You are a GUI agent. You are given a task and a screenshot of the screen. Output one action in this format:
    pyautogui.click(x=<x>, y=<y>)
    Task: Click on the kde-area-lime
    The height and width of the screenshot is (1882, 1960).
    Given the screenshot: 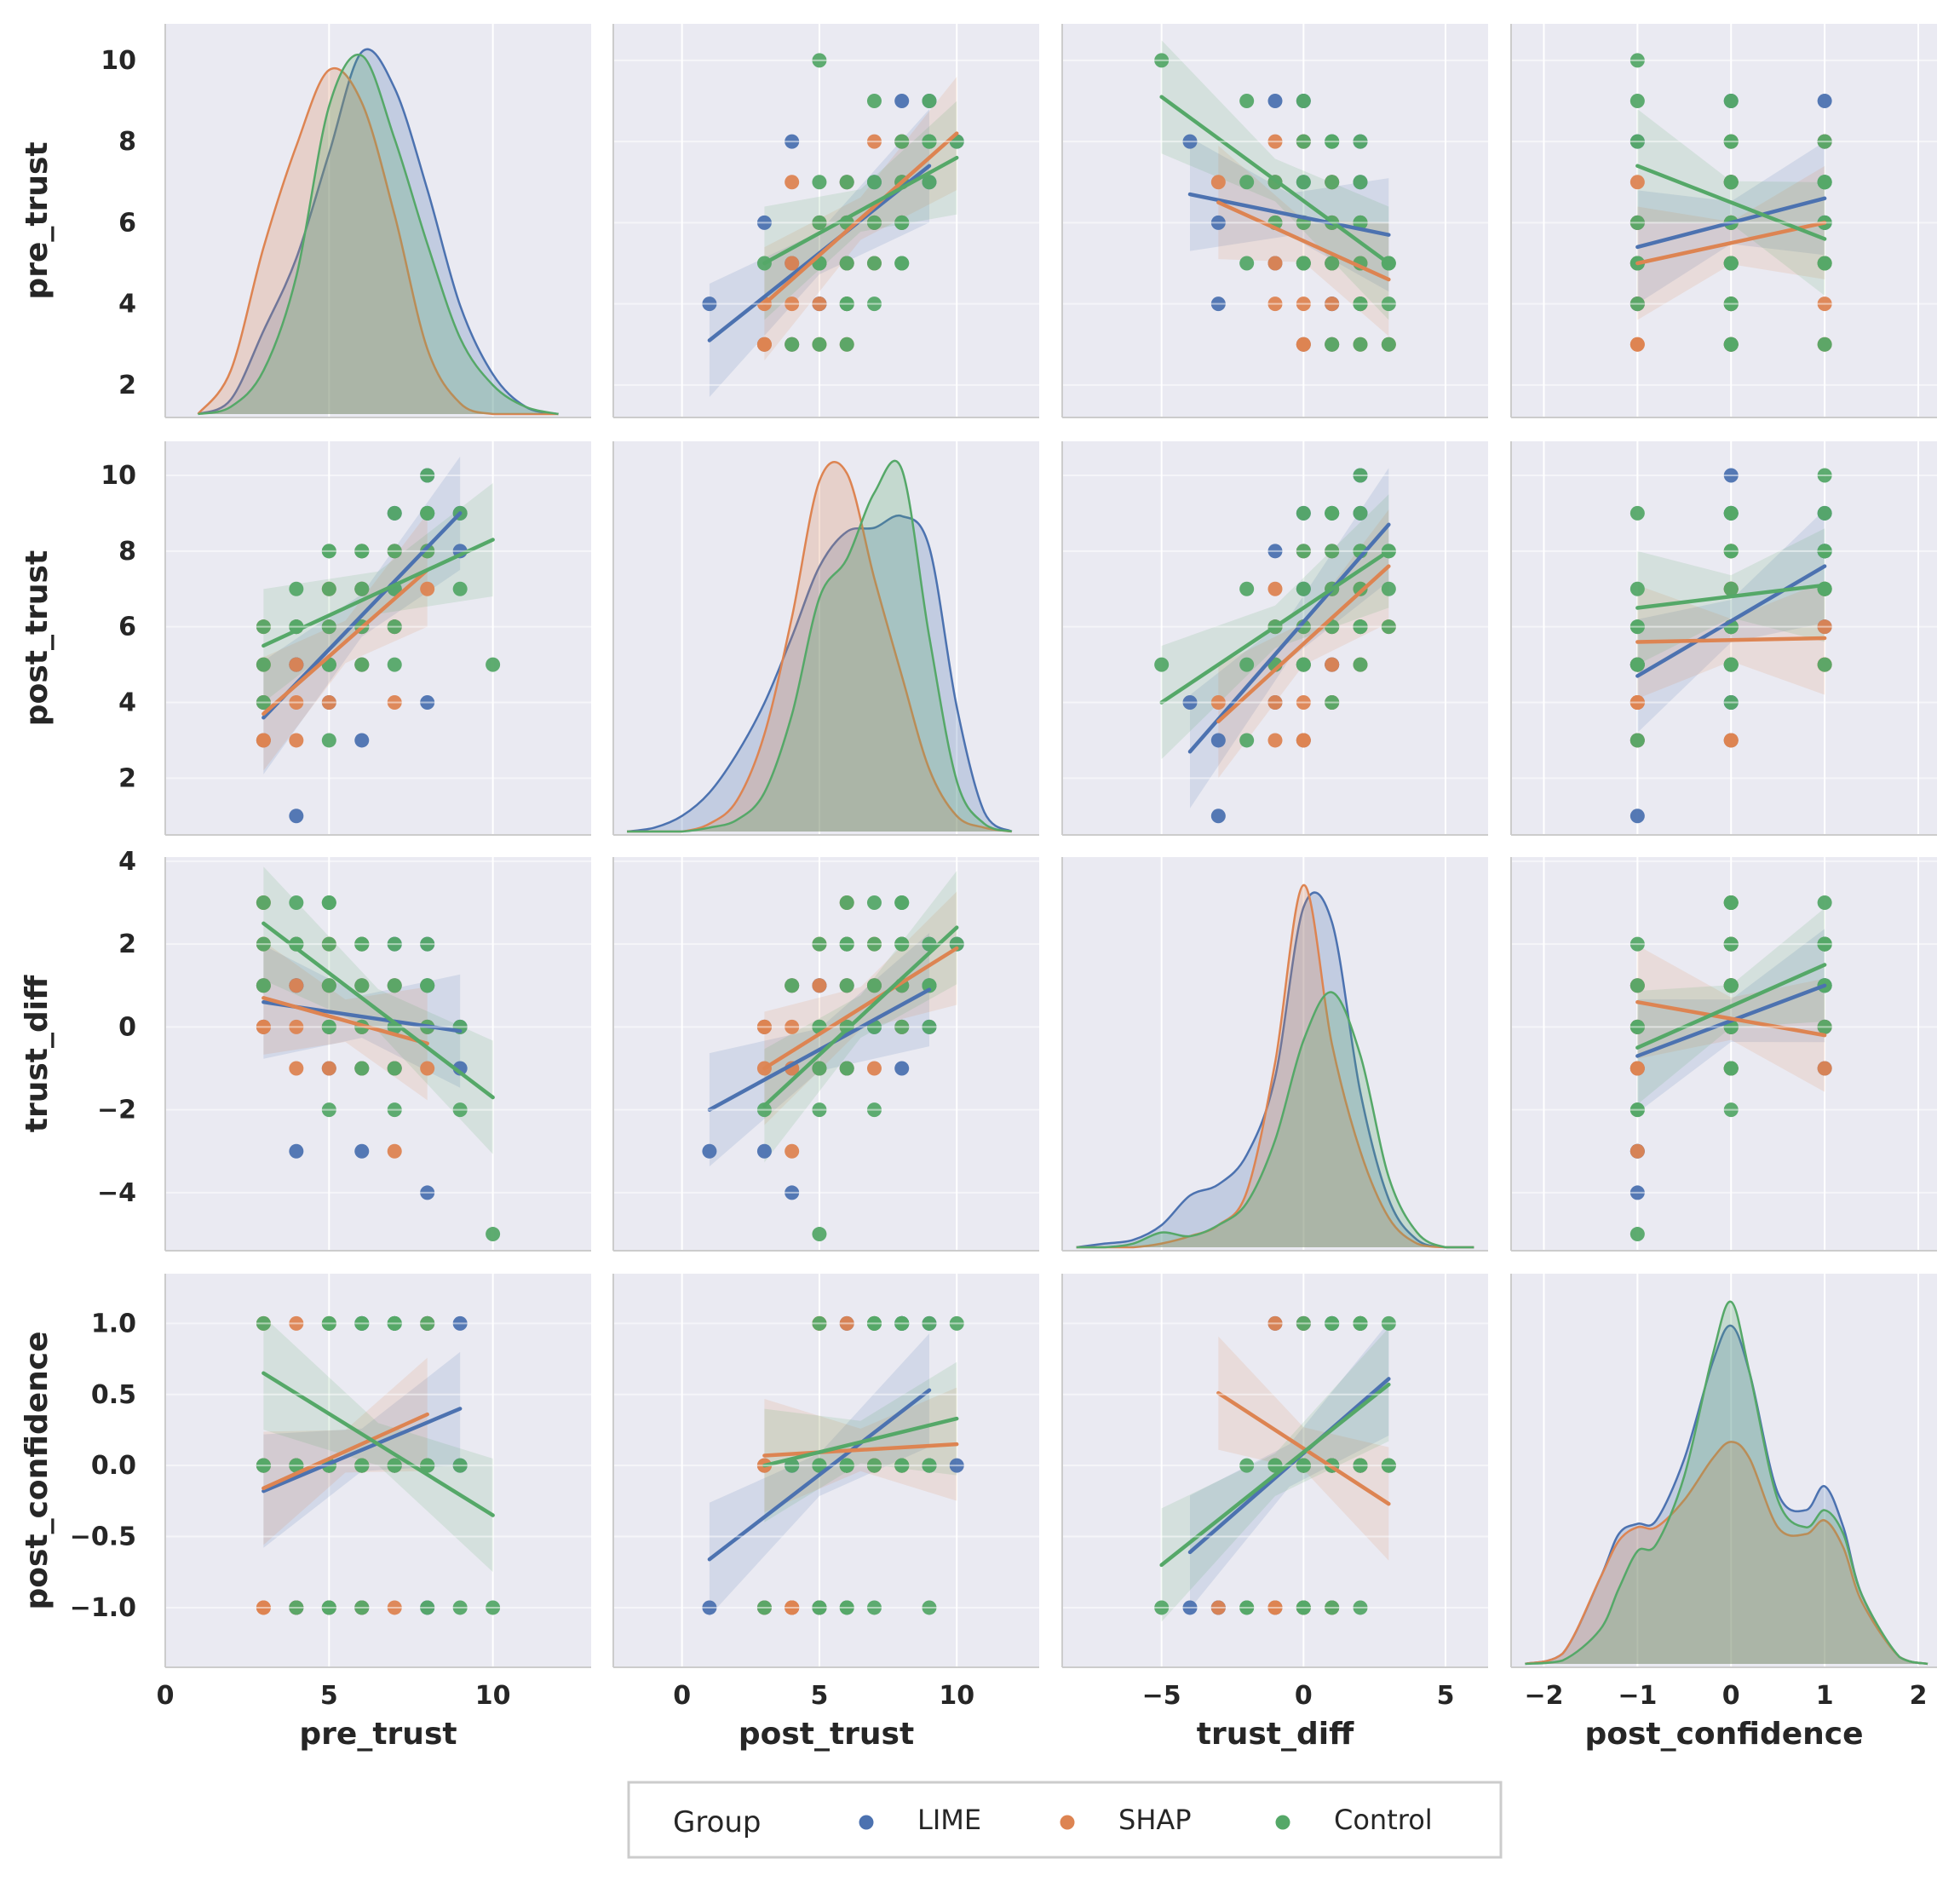 What is the action you would take?
    pyautogui.click(x=819, y=673)
    